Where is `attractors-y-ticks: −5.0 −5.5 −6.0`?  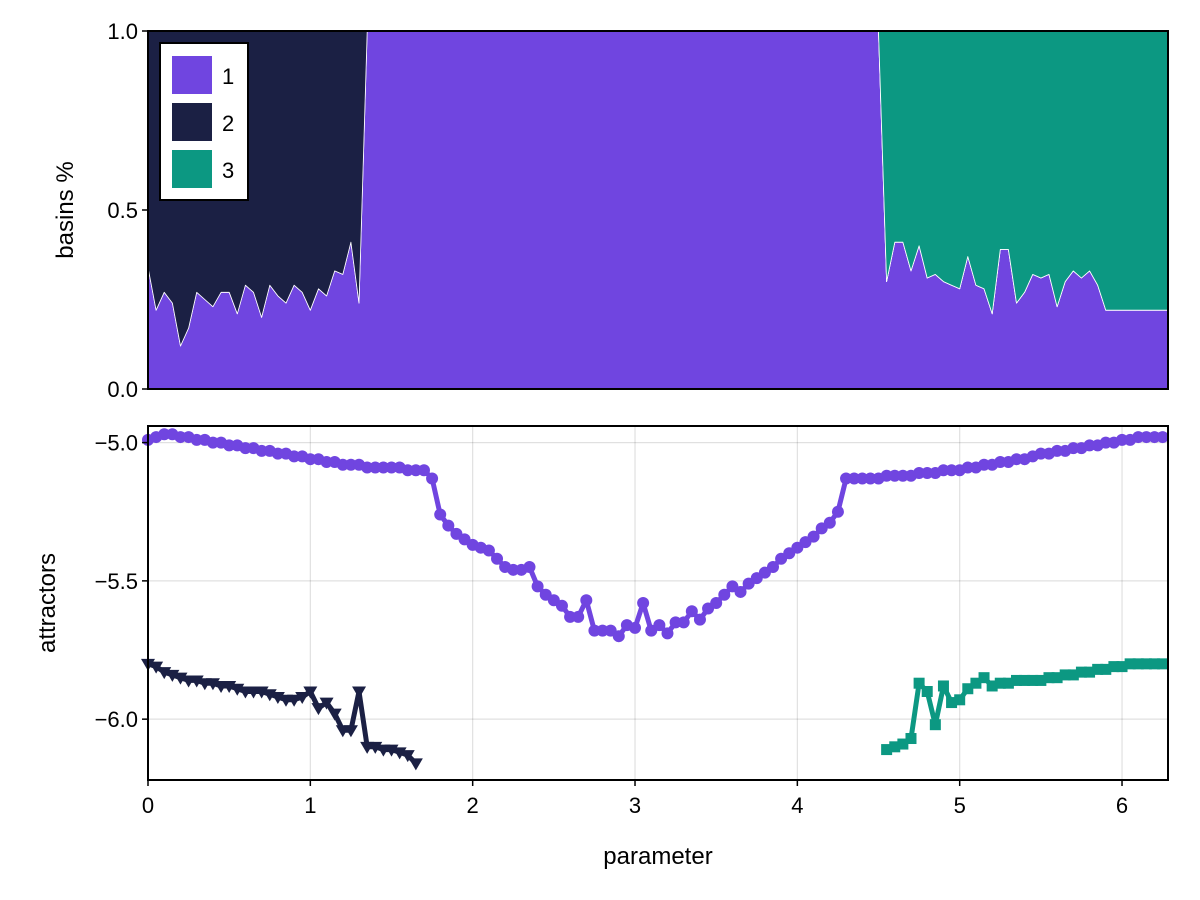
attractors-y-ticks: −5.0 −5.5 −6.0 is located at coordinates (121, 581).